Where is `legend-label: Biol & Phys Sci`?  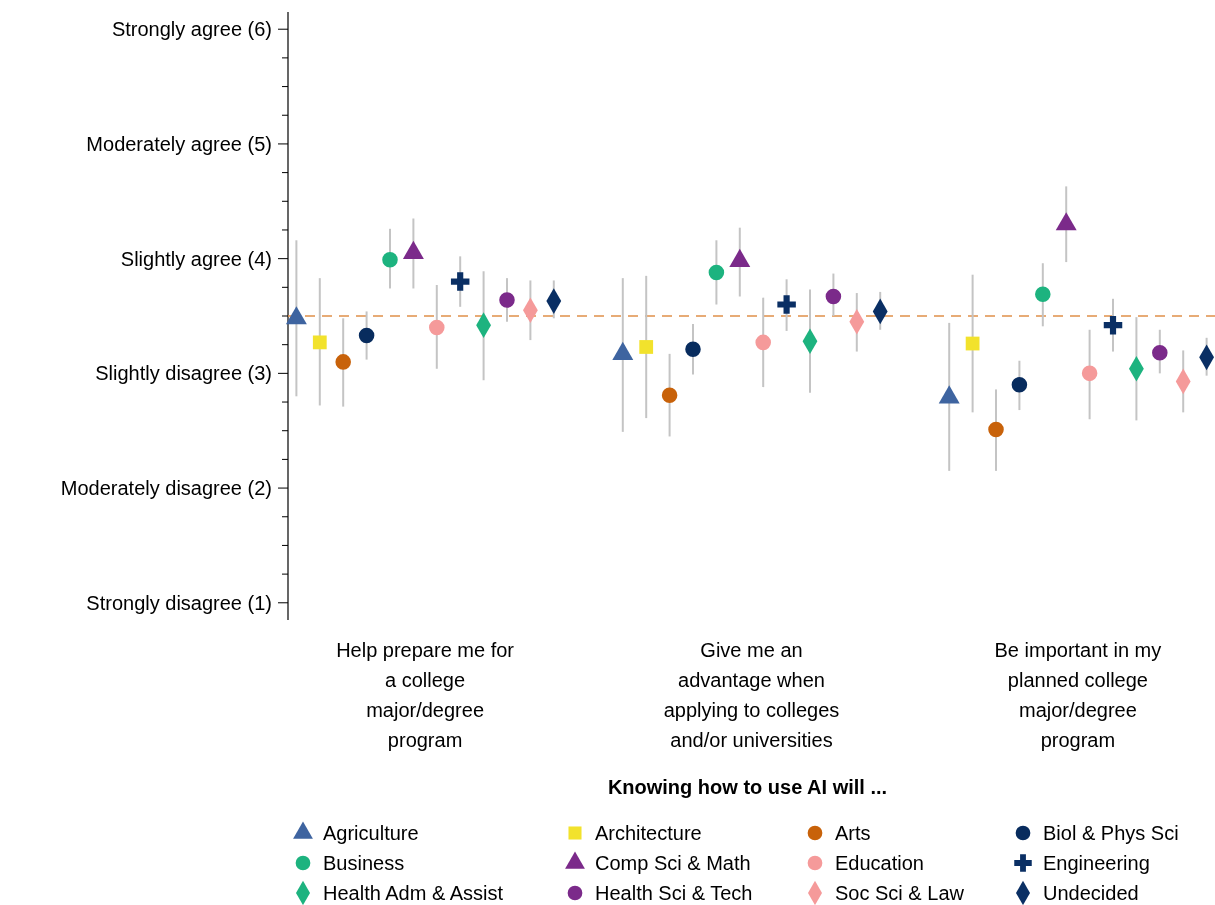 legend-label: Biol & Phys Sci is located at coordinates (1111, 833).